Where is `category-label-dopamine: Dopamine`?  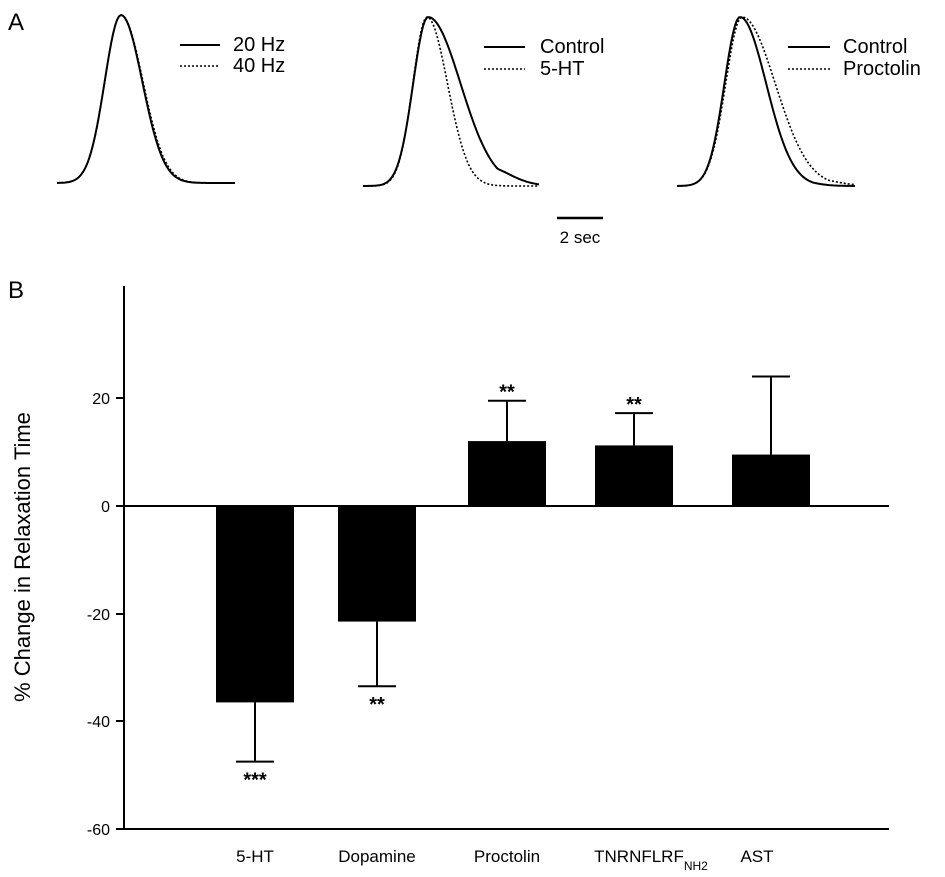
category-label-dopamine: Dopamine is located at coordinates (377, 856).